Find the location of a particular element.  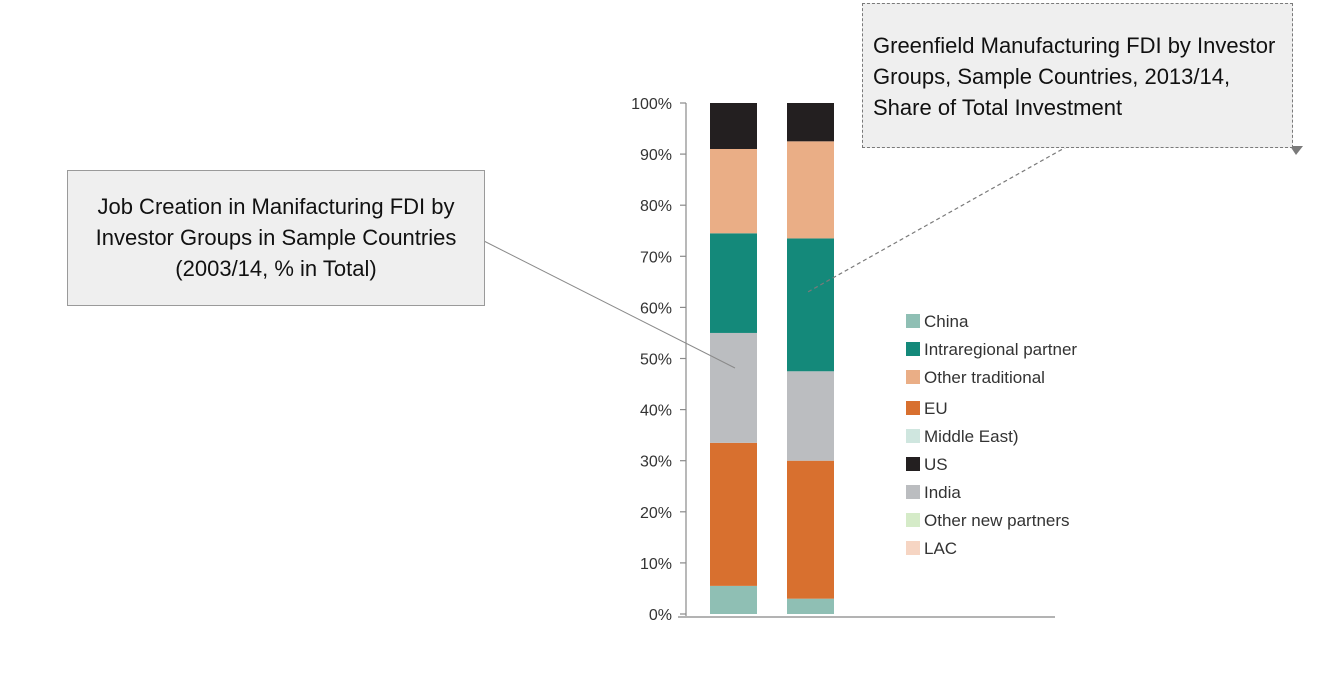

y-tick-label: 60% is located at coordinates (656, 308).